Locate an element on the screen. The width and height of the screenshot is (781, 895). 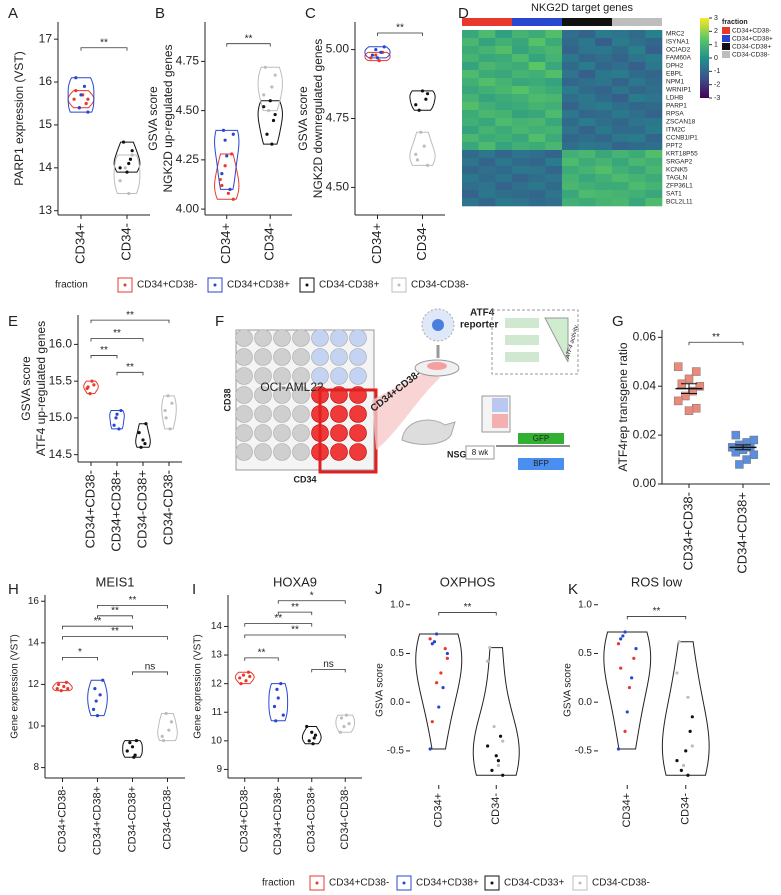
bfp-label: BFP is located at coordinates (541, 463).